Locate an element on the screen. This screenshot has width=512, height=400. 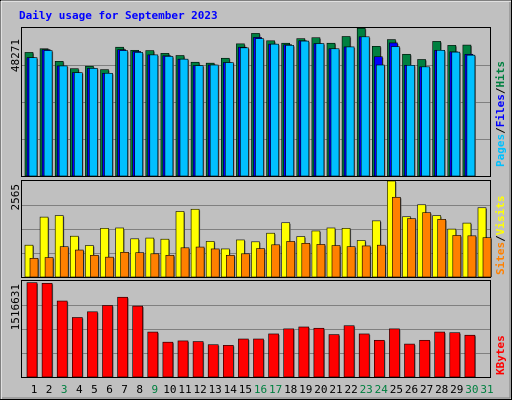
mid-max-label: 2565 is located at coordinates (15, 197).